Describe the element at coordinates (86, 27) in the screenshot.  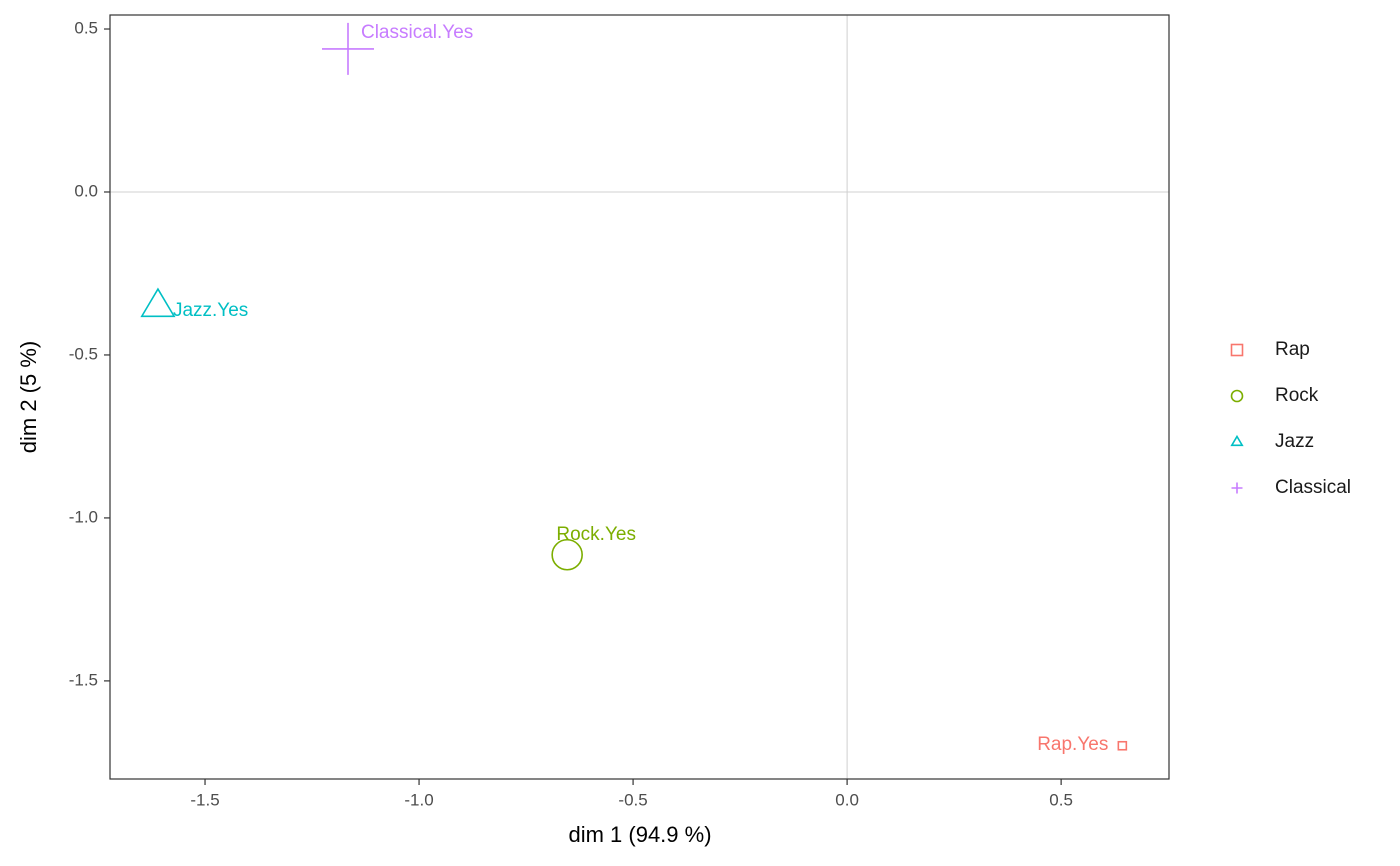
I see `y-tick-label: 0.5` at that location.